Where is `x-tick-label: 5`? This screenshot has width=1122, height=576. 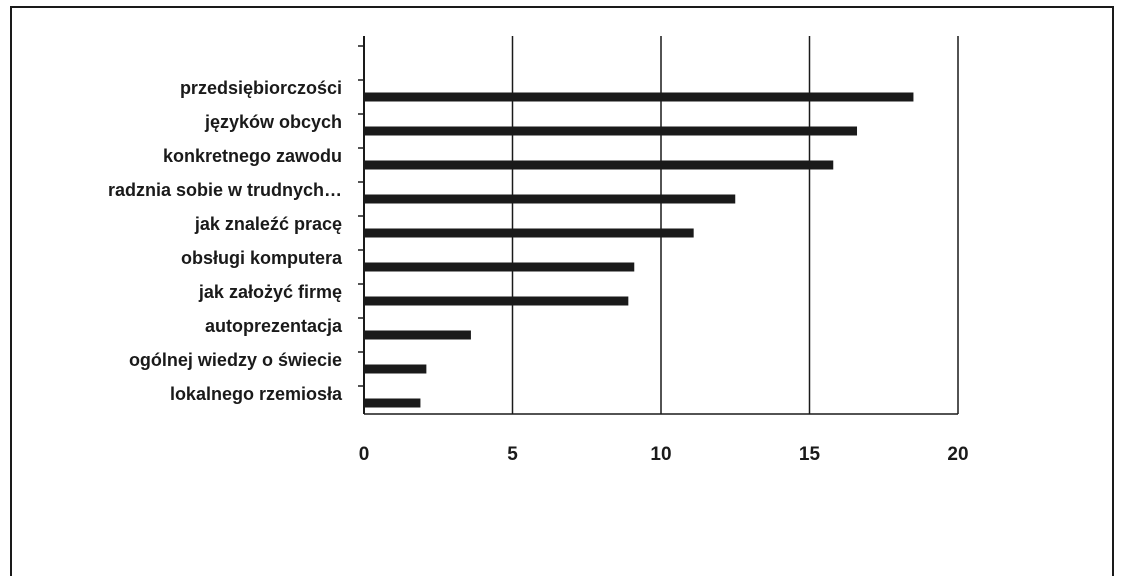 x-tick-label: 5 is located at coordinates (512, 454).